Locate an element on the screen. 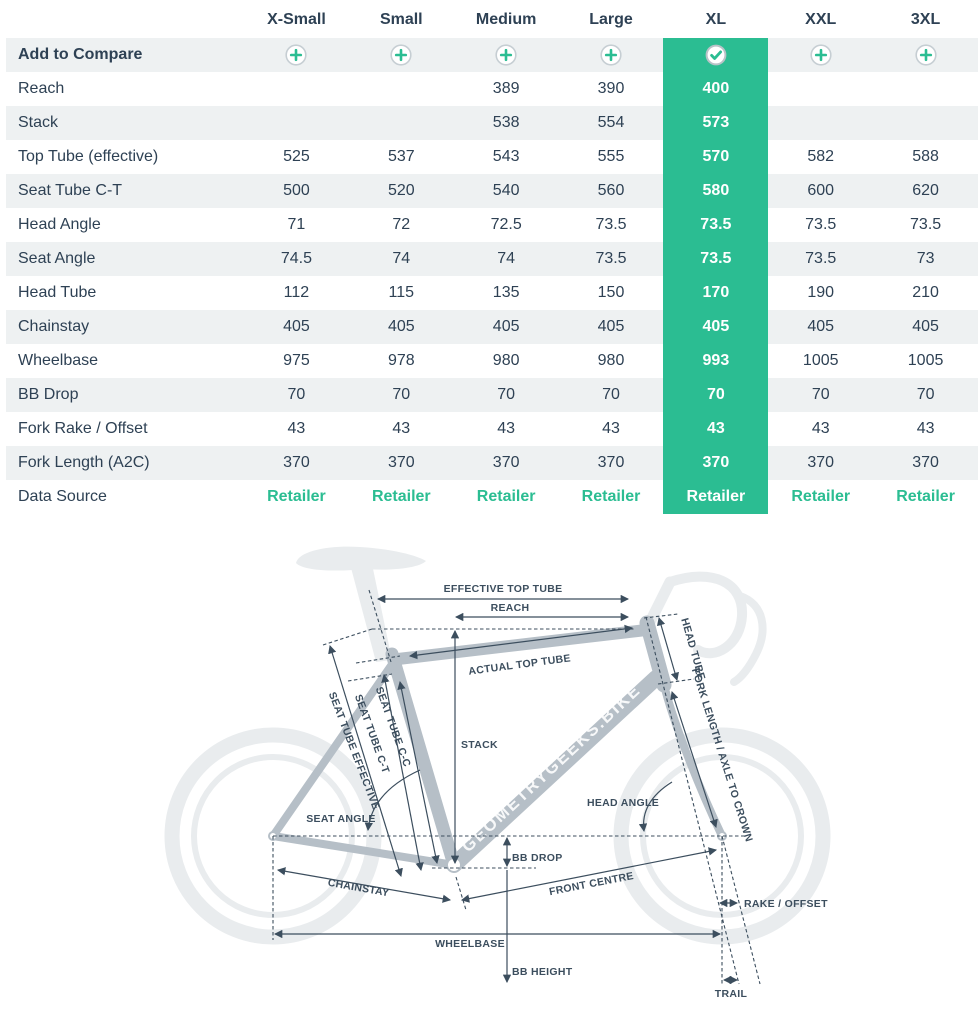 This screenshot has height=1009, width=980. compare-selected-xl is located at coordinates (716, 55).